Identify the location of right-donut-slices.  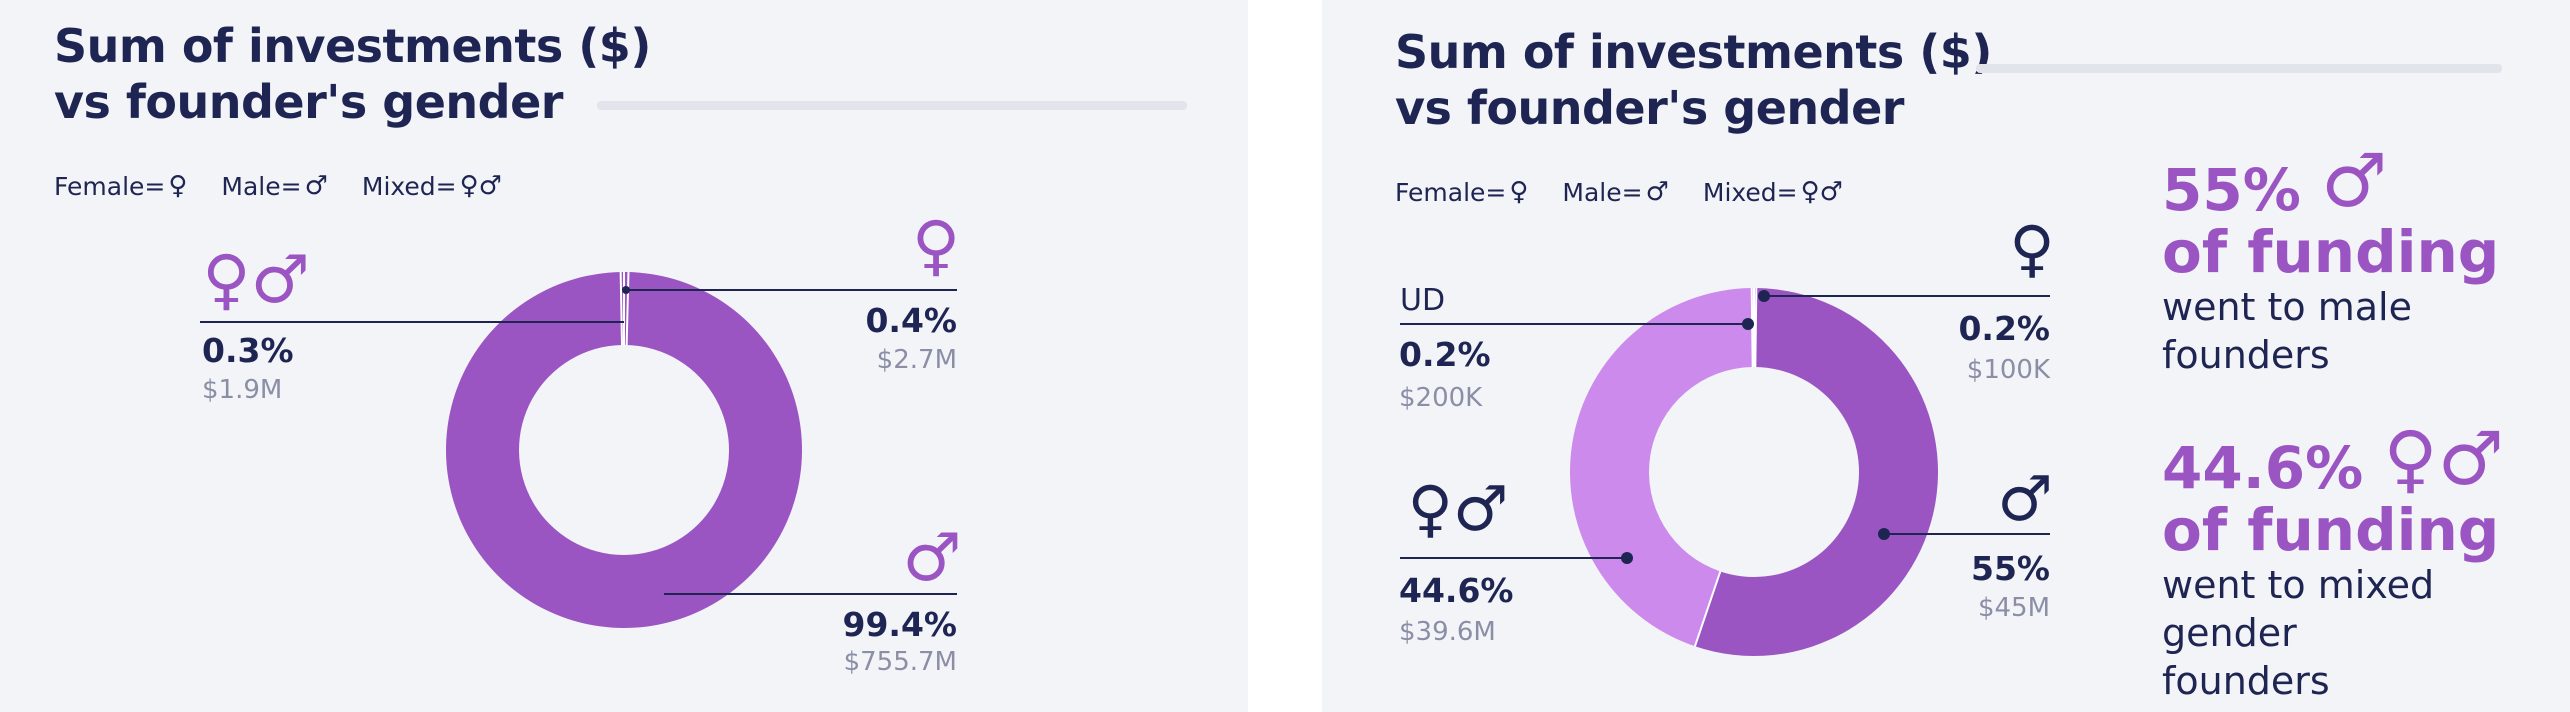
(1753, 472).